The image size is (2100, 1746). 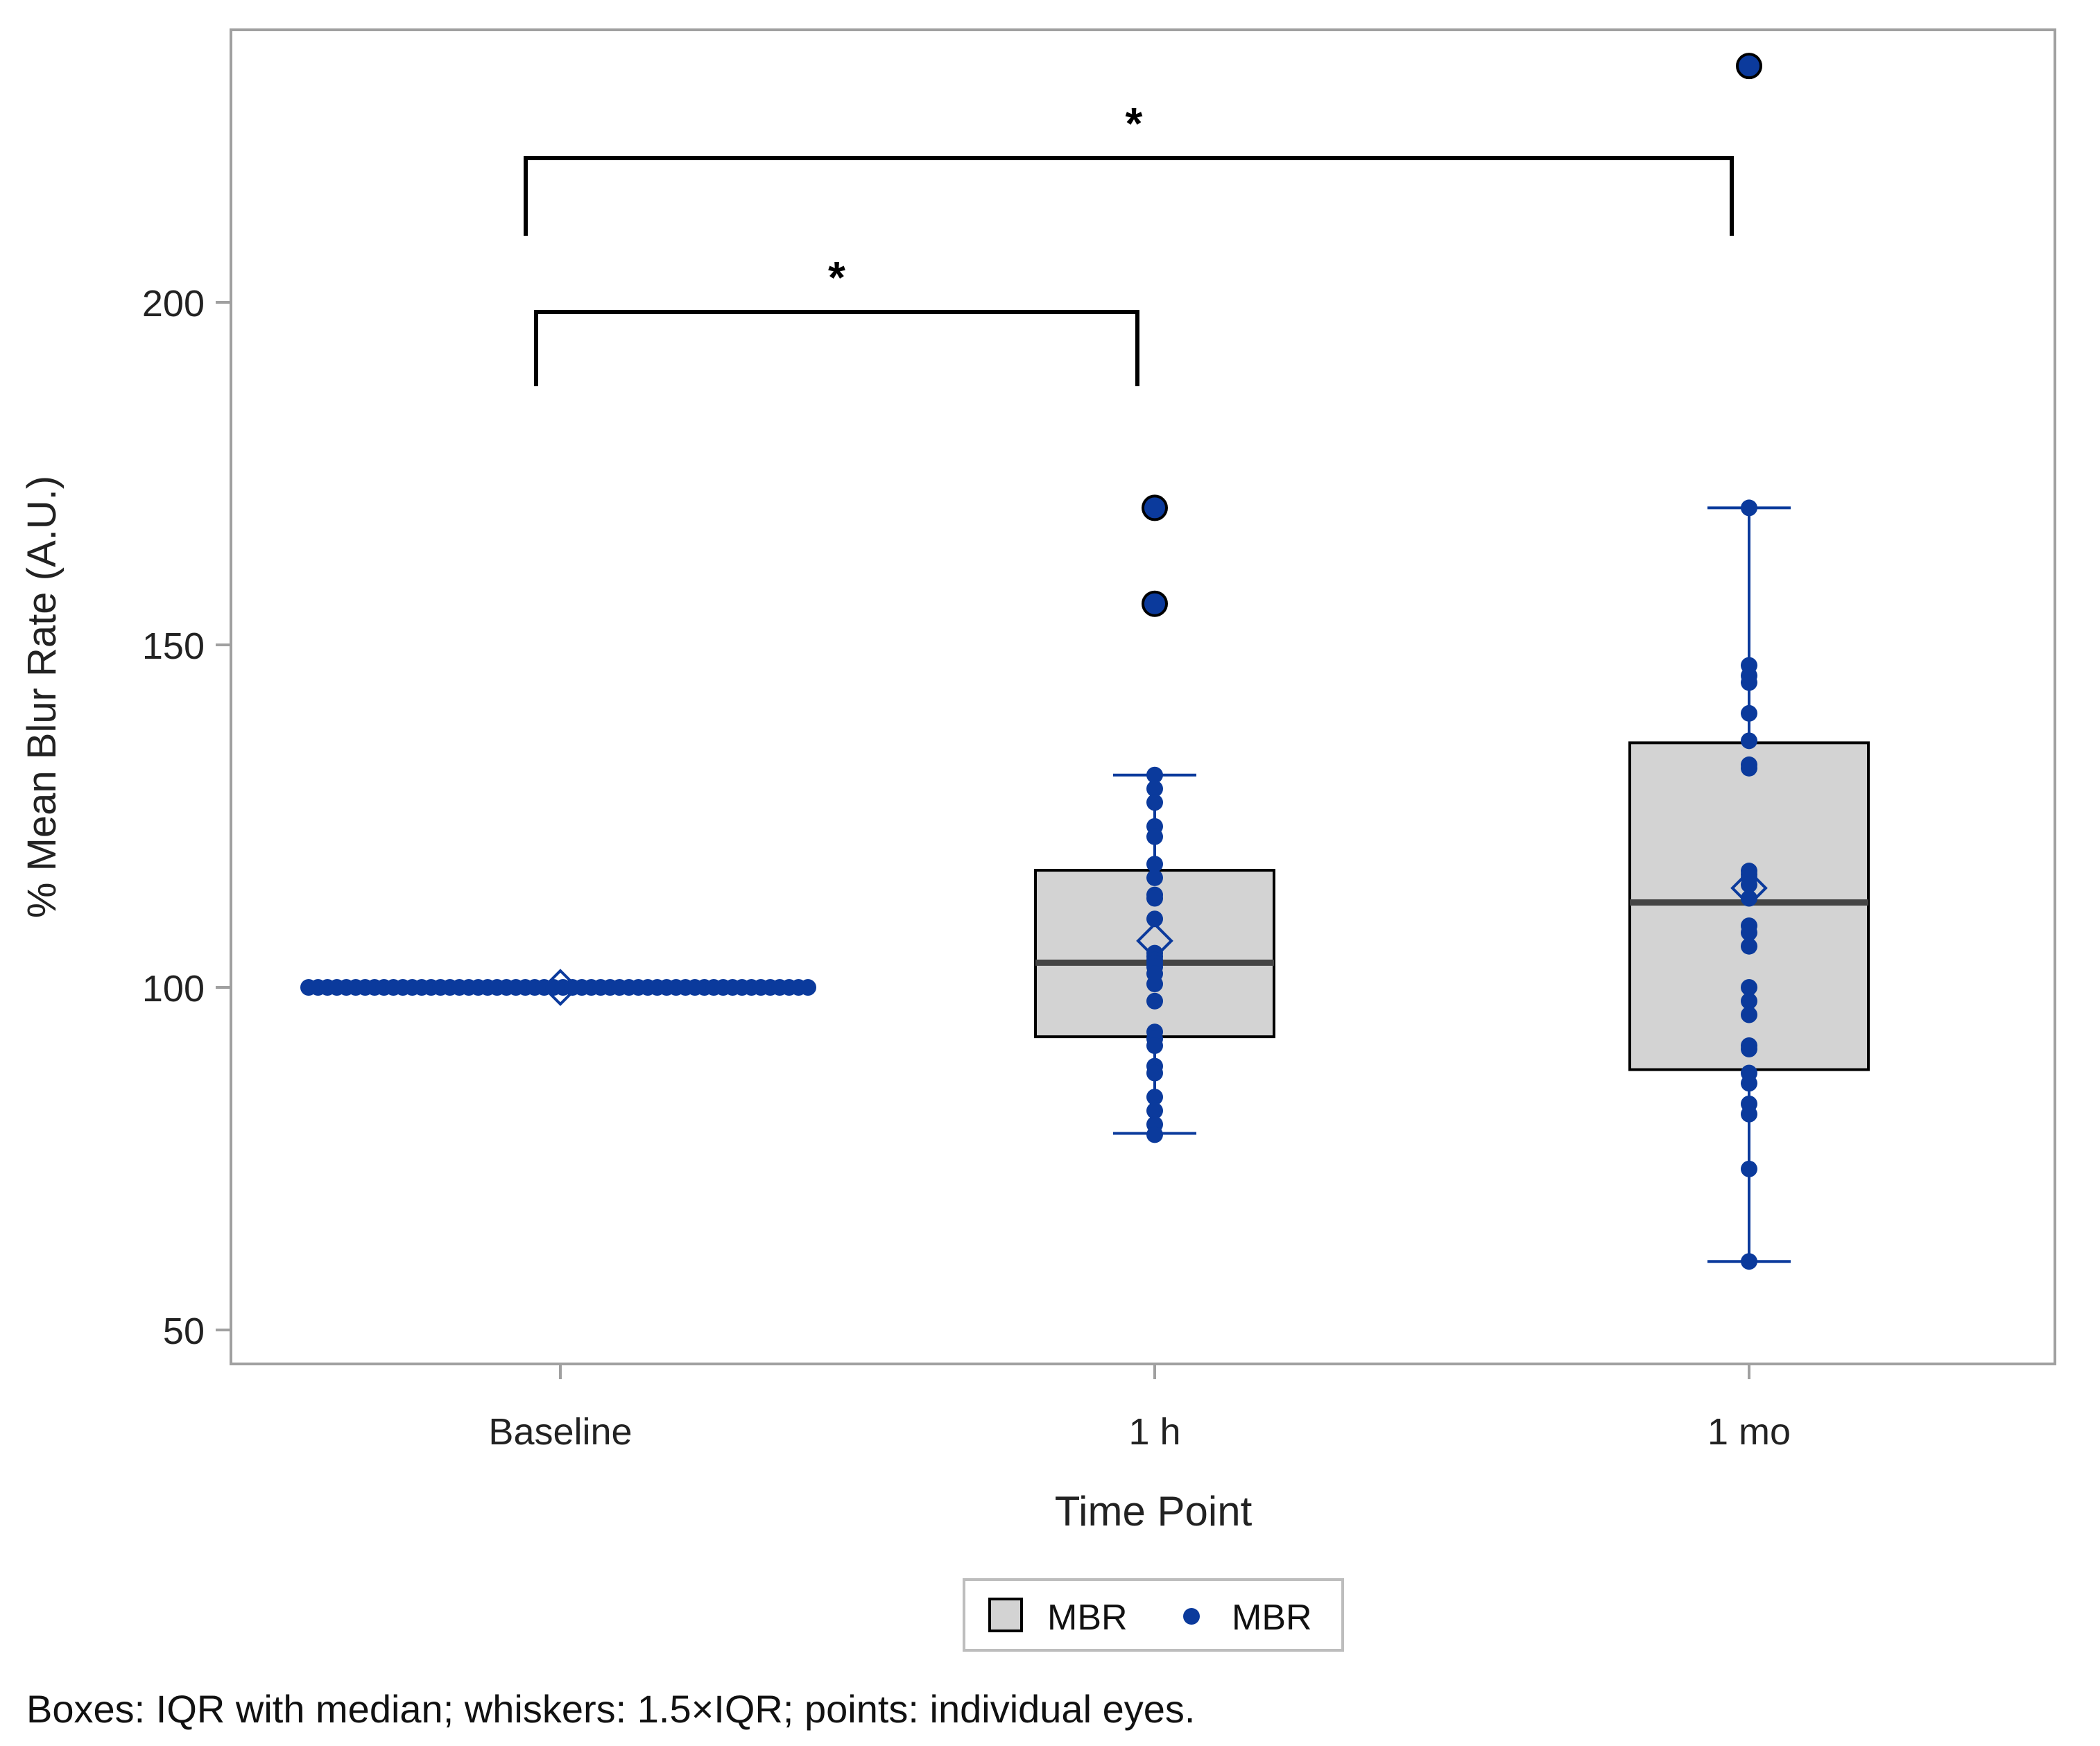 I want to click on y-tick-label: 200, so click(x=173, y=304).